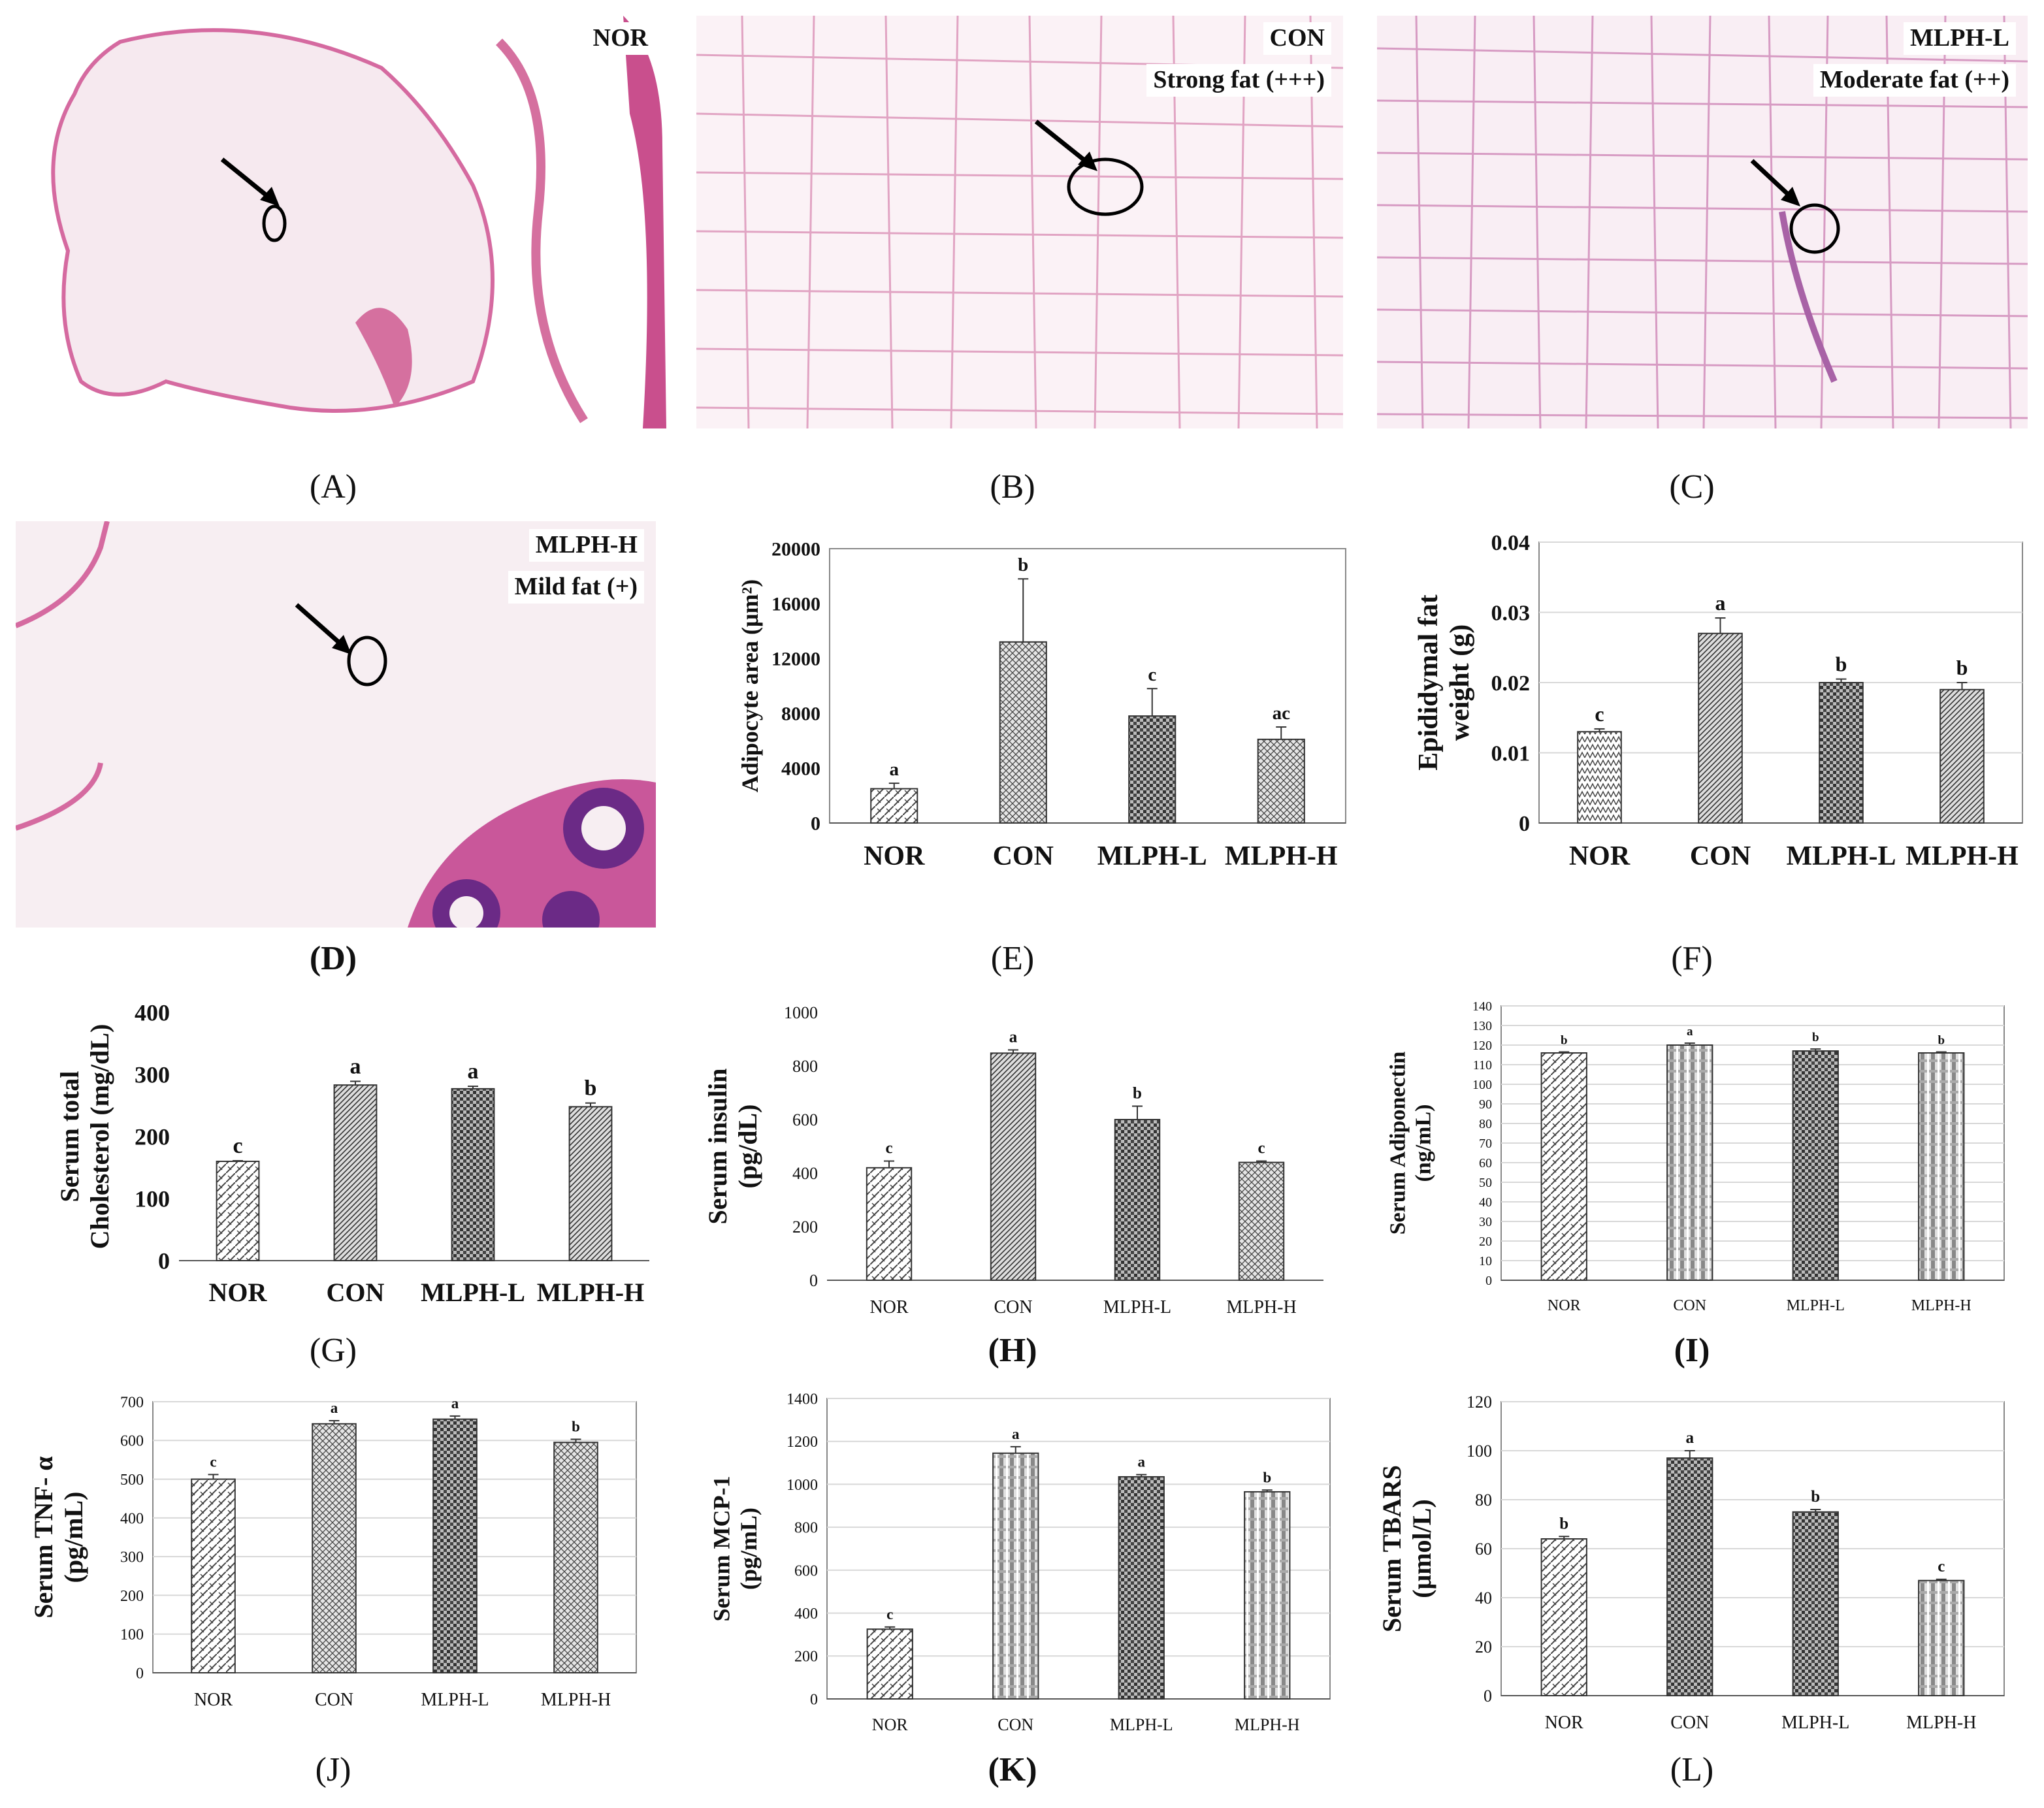  Describe the element at coordinates (620, 38) in the screenshot. I see `panel-tag: NOR` at that location.